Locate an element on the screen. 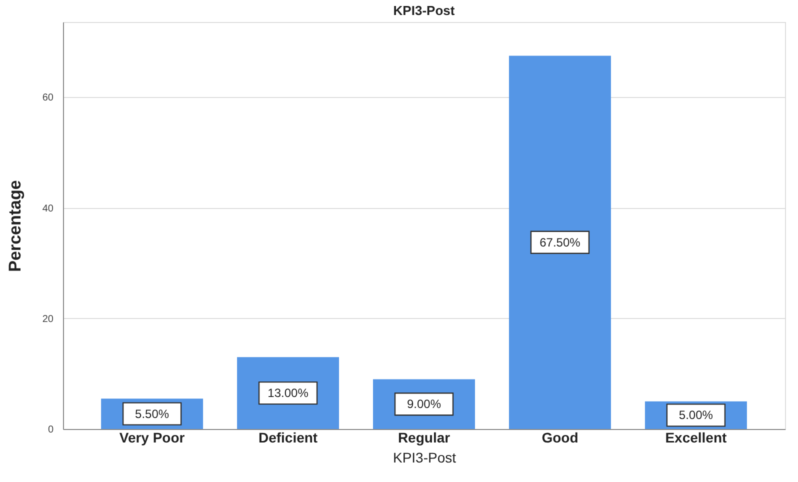  data-label: 9.00% is located at coordinates (424, 404).